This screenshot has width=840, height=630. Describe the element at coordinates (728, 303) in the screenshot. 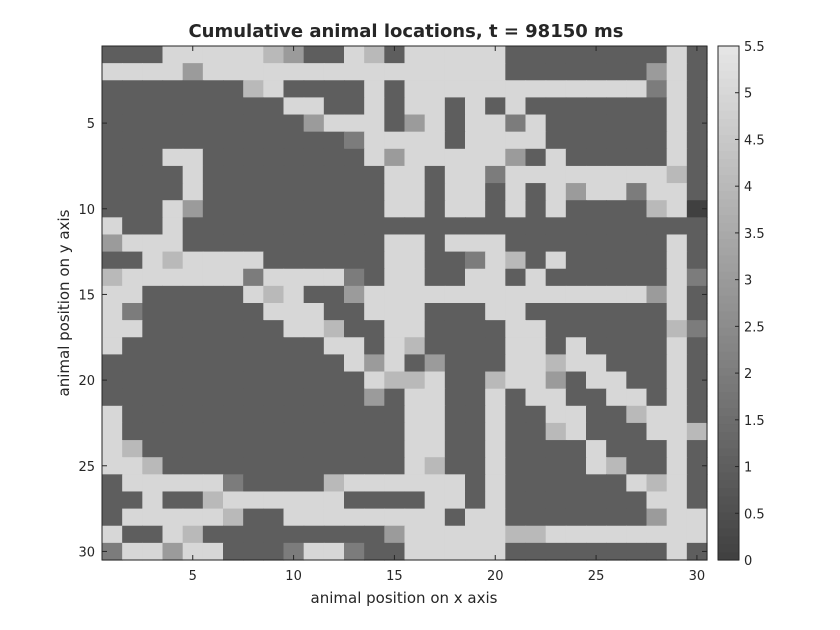

I see `colorbar-frame` at that location.